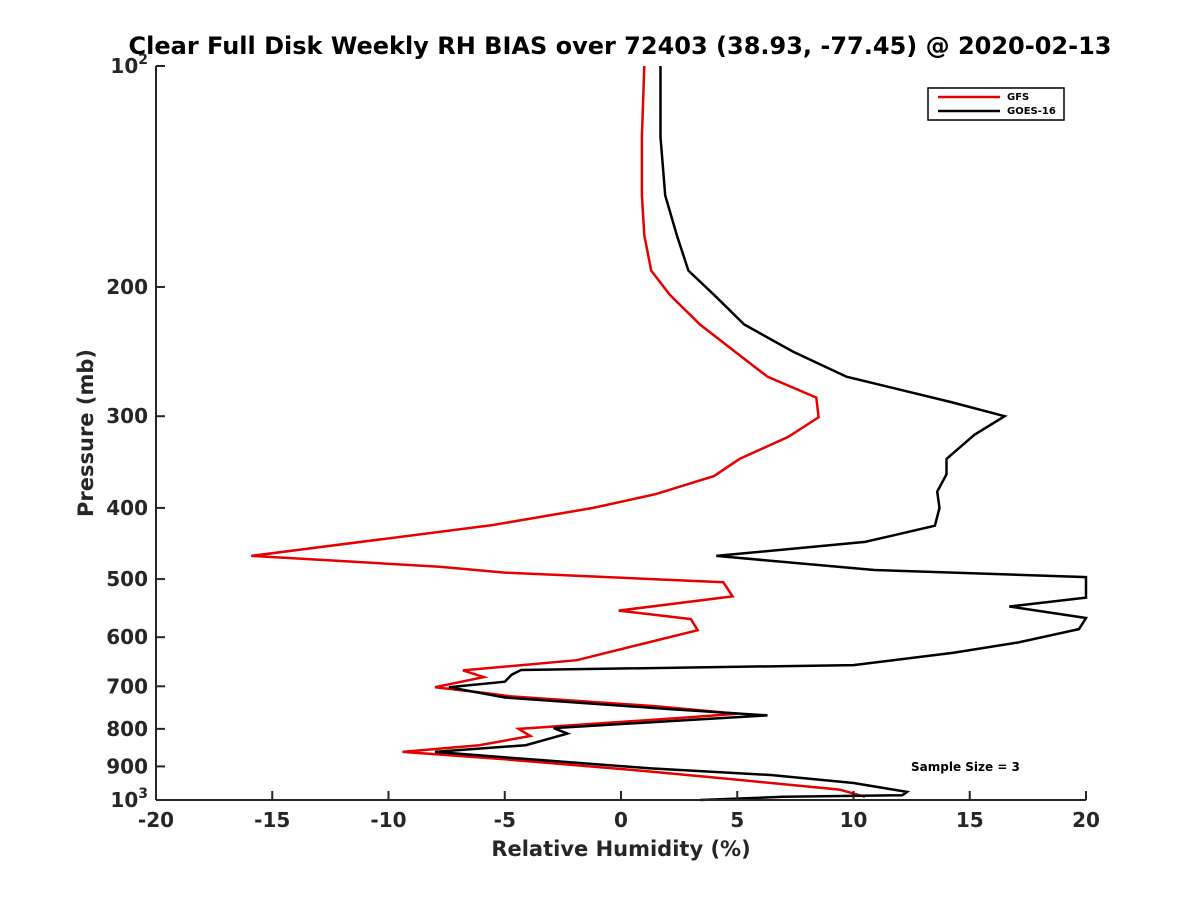 The image size is (1200, 900). What do you see at coordinates (135, 432) in the screenshot?
I see `y-axis-ticks: 10² 200 300 400 500 600 700 800 900 10³` at bounding box center [135, 432].